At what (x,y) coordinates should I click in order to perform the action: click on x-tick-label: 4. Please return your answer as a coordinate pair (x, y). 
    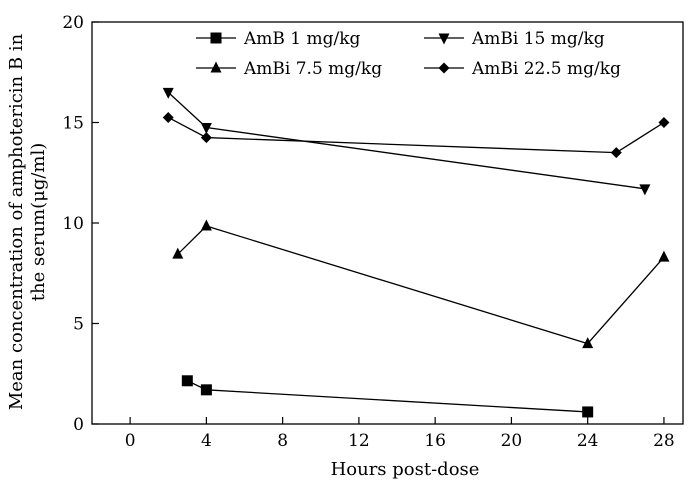
    Looking at the image, I should click on (206, 441).